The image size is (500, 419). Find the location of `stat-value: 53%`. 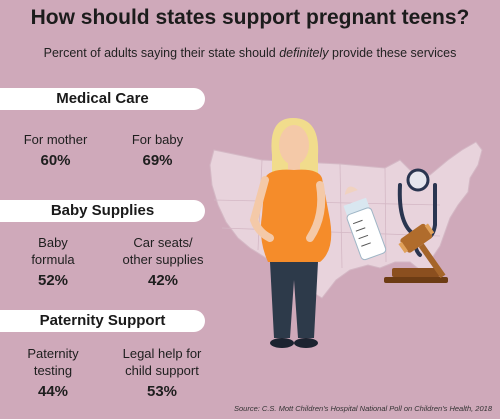

stat-value: 53% is located at coordinates (162, 391).